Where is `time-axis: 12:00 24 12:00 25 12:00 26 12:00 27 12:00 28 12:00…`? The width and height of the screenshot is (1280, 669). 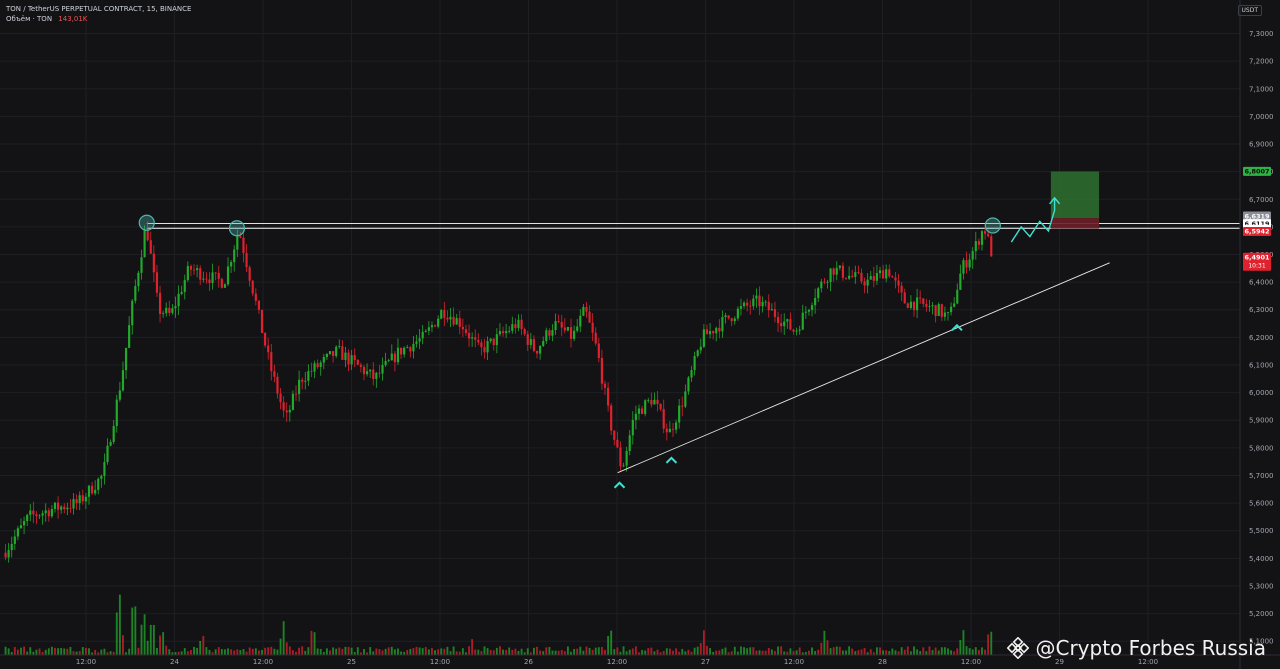
time-axis: 12:00 24 12:00 25 12:00 26 12:00 27 12:00 28 12:00… is located at coordinates (640, 660).